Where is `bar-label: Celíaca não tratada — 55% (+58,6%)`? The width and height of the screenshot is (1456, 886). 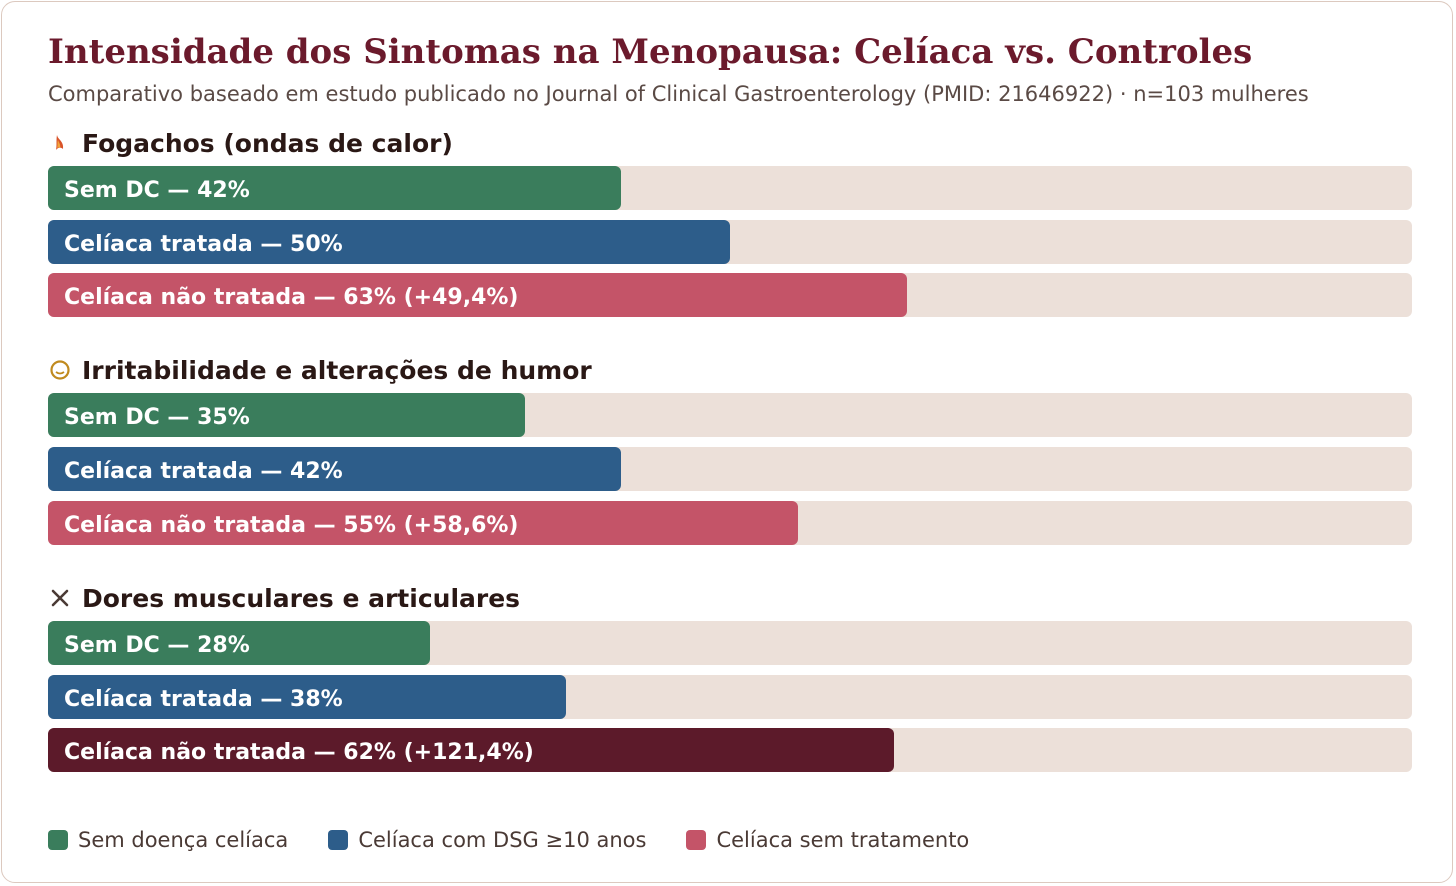
bar-label: Celíaca não tratada — 55% (+58,6%) is located at coordinates (291, 525).